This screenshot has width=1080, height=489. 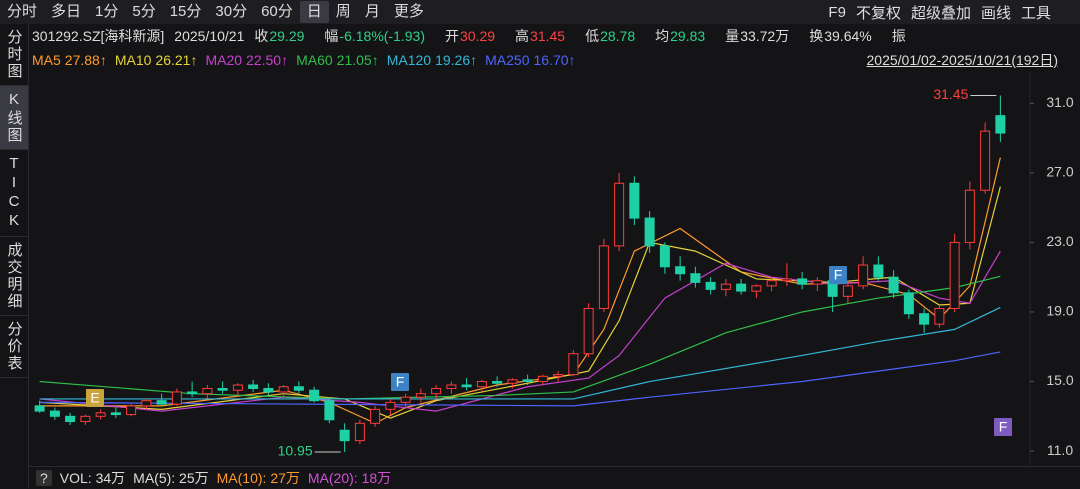 What do you see at coordinates (432, 60) in the screenshot?
I see `legend-entry: MA120 19.26↑` at bounding box center [432, 60].